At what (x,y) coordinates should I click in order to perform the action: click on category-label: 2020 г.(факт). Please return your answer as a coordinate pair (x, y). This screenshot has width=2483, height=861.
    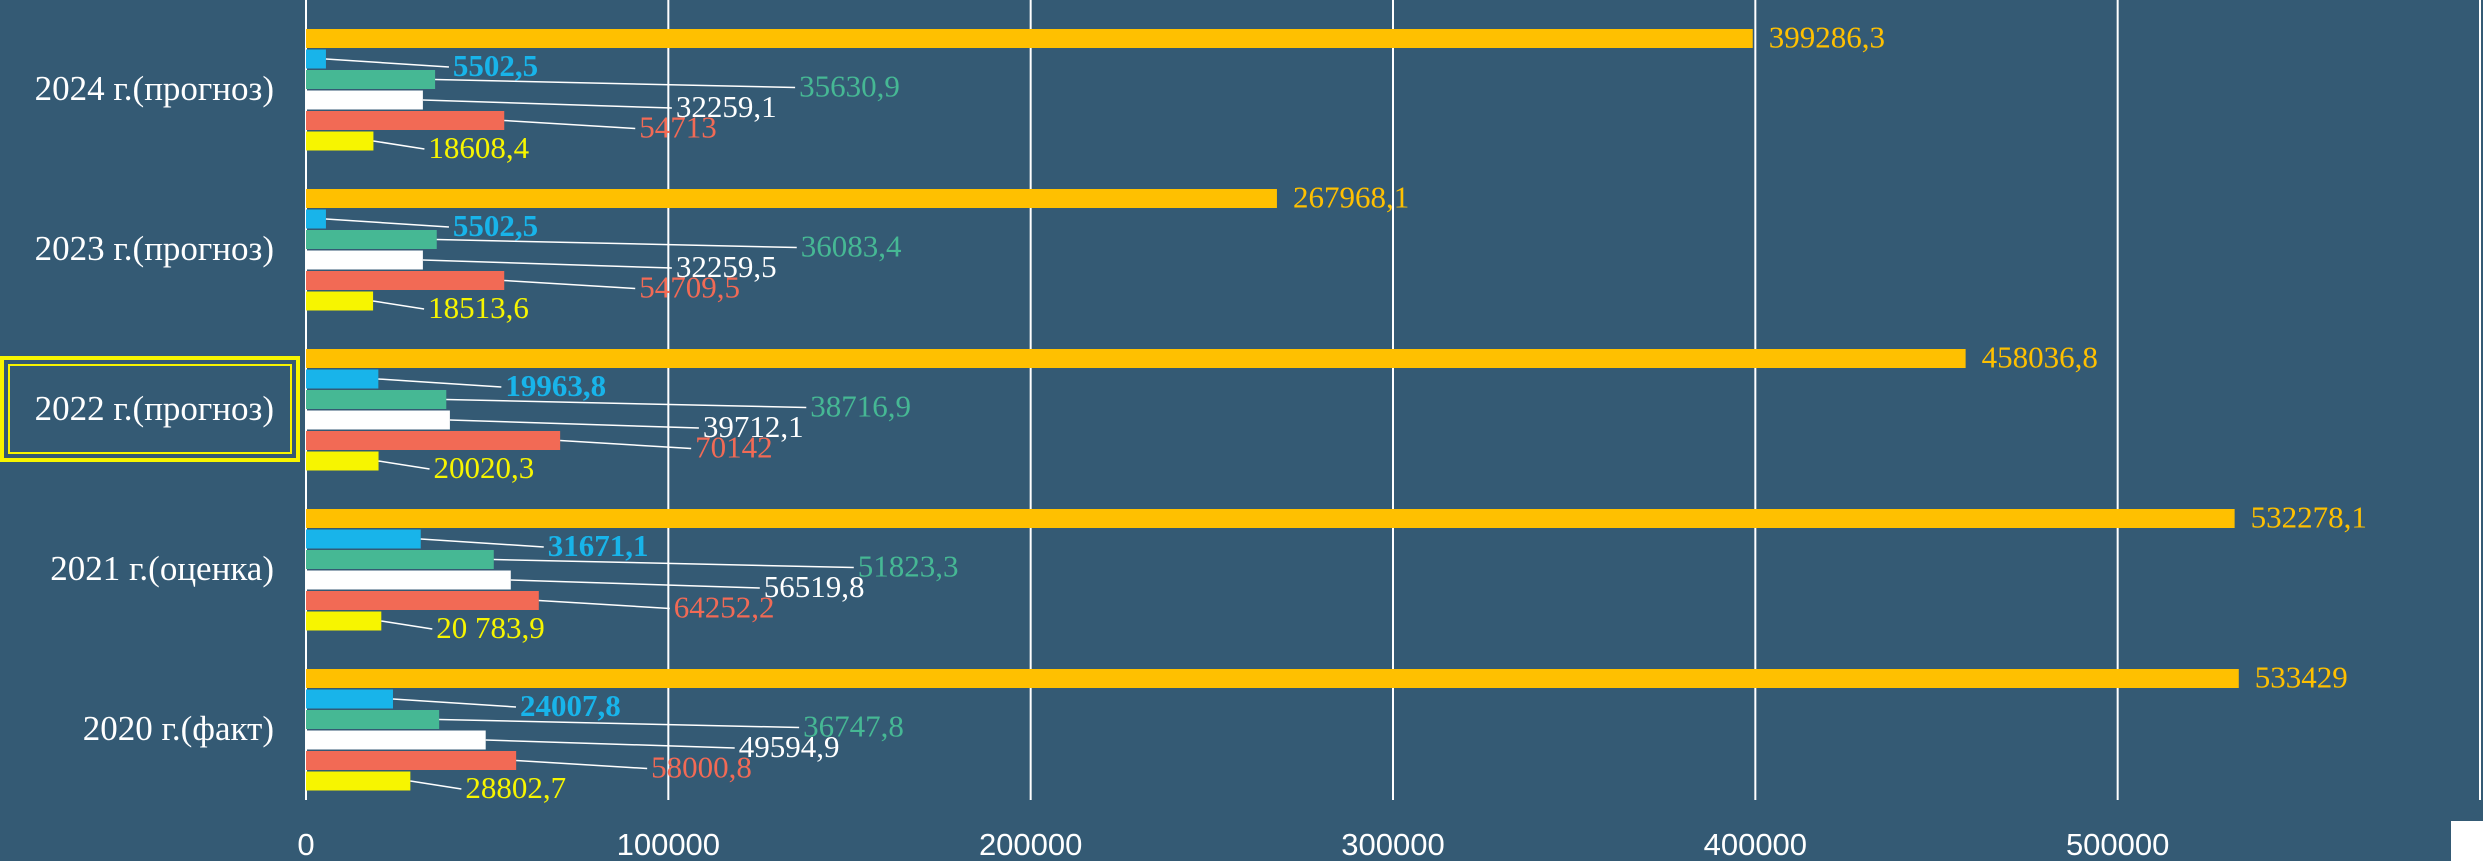
    Looking at the image, I should click on (178, 728).